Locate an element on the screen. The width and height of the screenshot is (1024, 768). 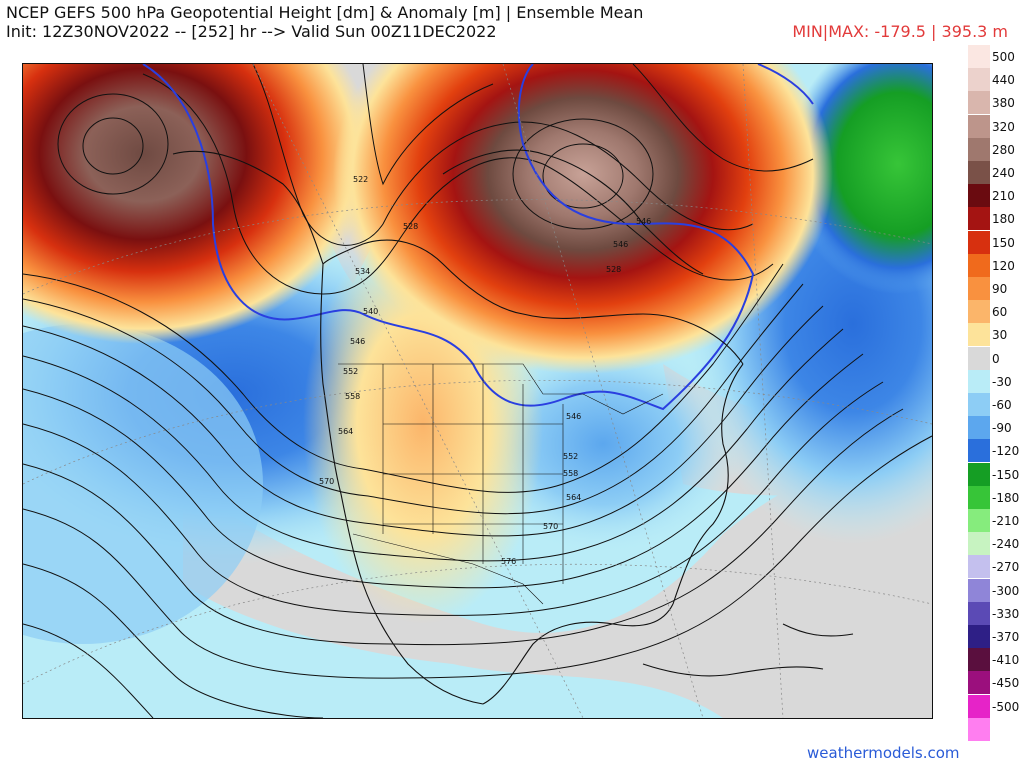
contour-label: 534 is located at coordinates (362, 271).